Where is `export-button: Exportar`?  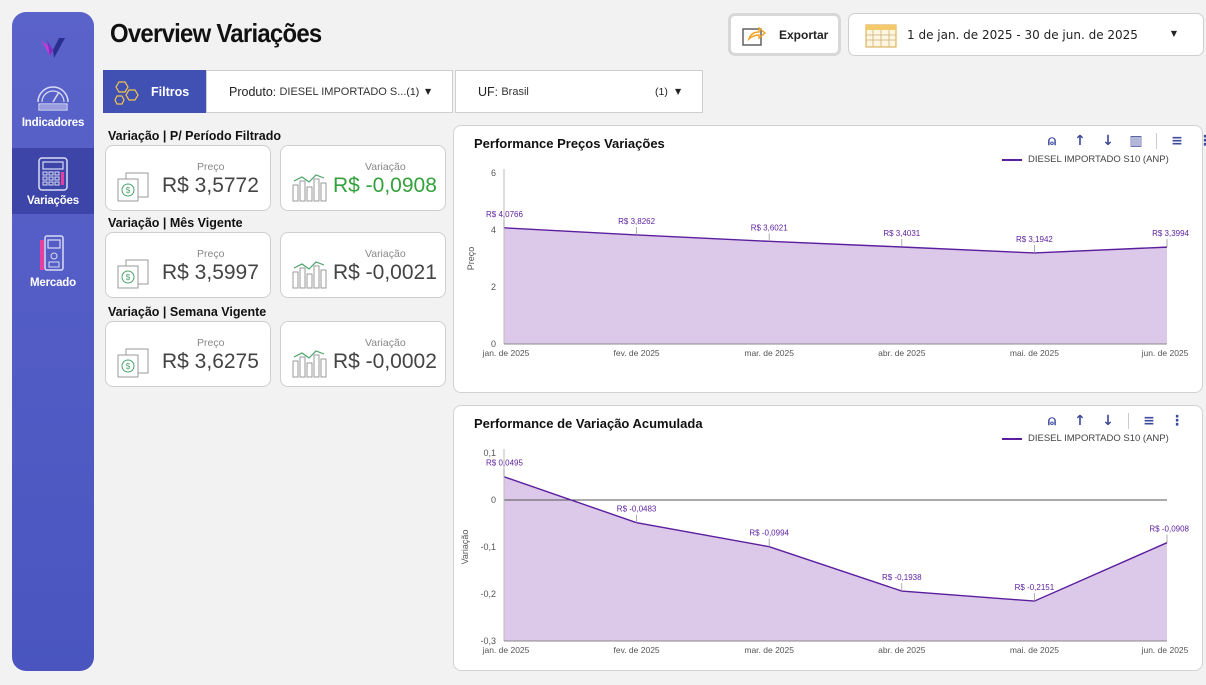
export-button: Exportar is located at coordinates (784, 34).